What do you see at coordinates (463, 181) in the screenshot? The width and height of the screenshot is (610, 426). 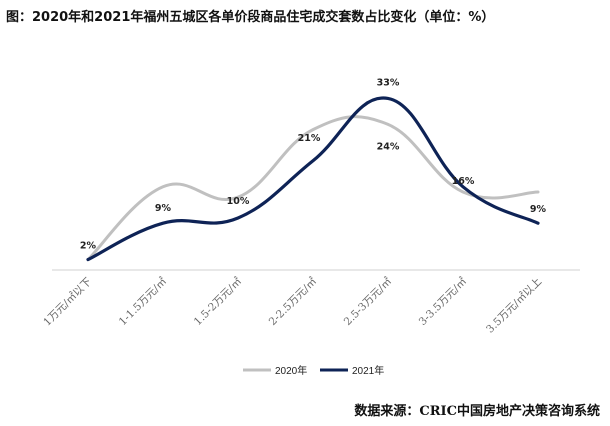 I see `data-label: 16%` at bounding box center [463, 181].